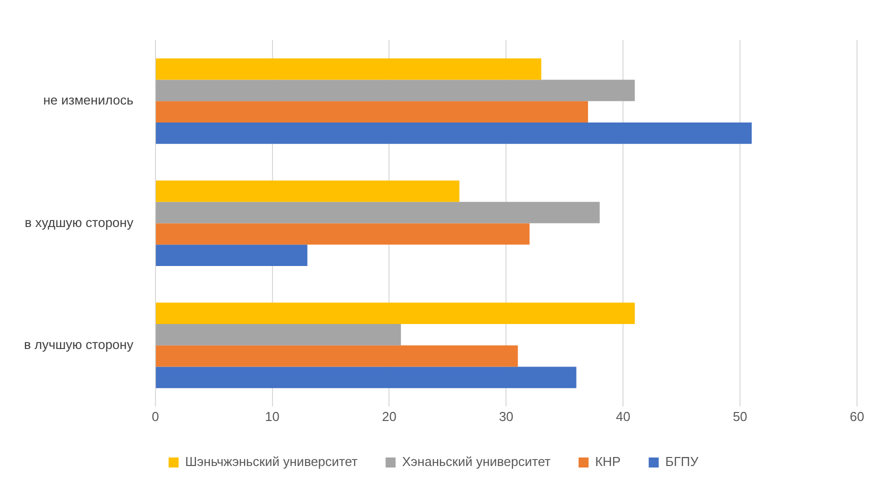  I want to click on x-tick-label: 40, so click(623, 416).